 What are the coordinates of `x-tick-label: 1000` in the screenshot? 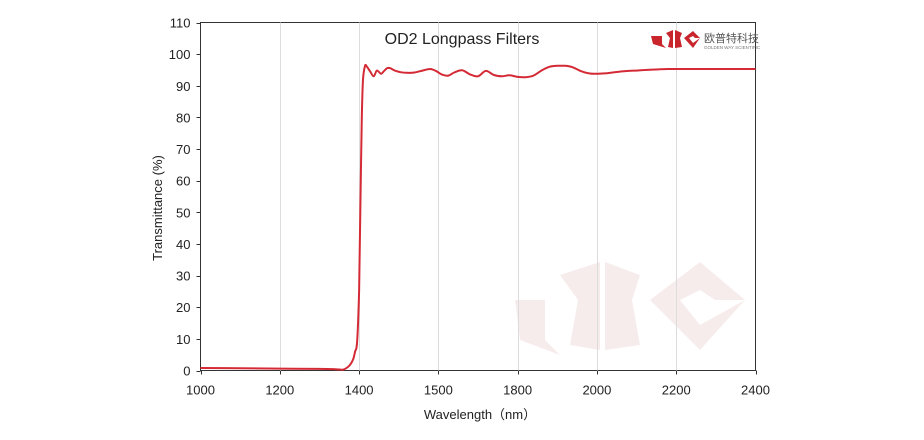 It's located at (200, 390).